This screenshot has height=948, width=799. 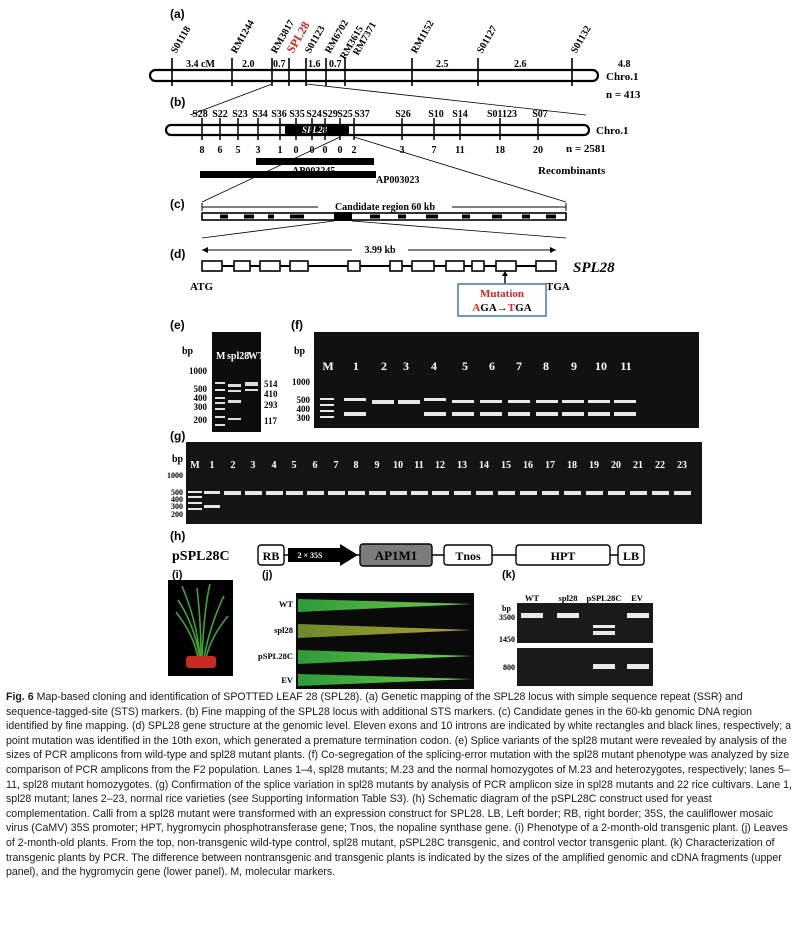 I want to click on panel-i: (i), so click(x=200, y=622).